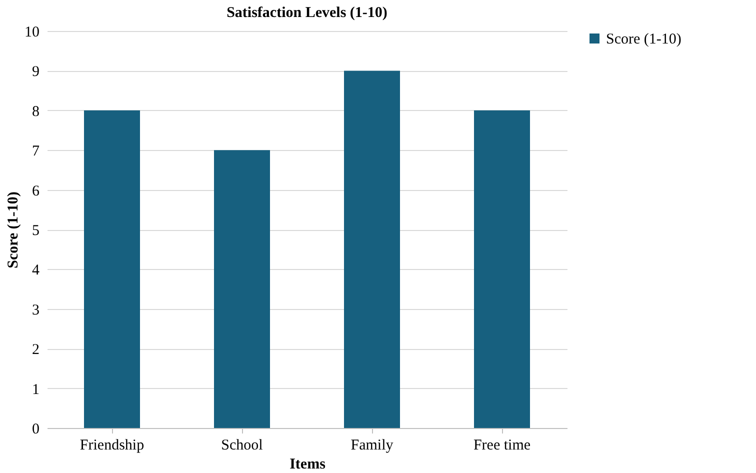 Image resolution: width=756 pixels, height=473 pixels. What do you see at coordinates (36, 231) in the screenshot?
I see `y-tick-label: 5` at bounding box center [36, 231].